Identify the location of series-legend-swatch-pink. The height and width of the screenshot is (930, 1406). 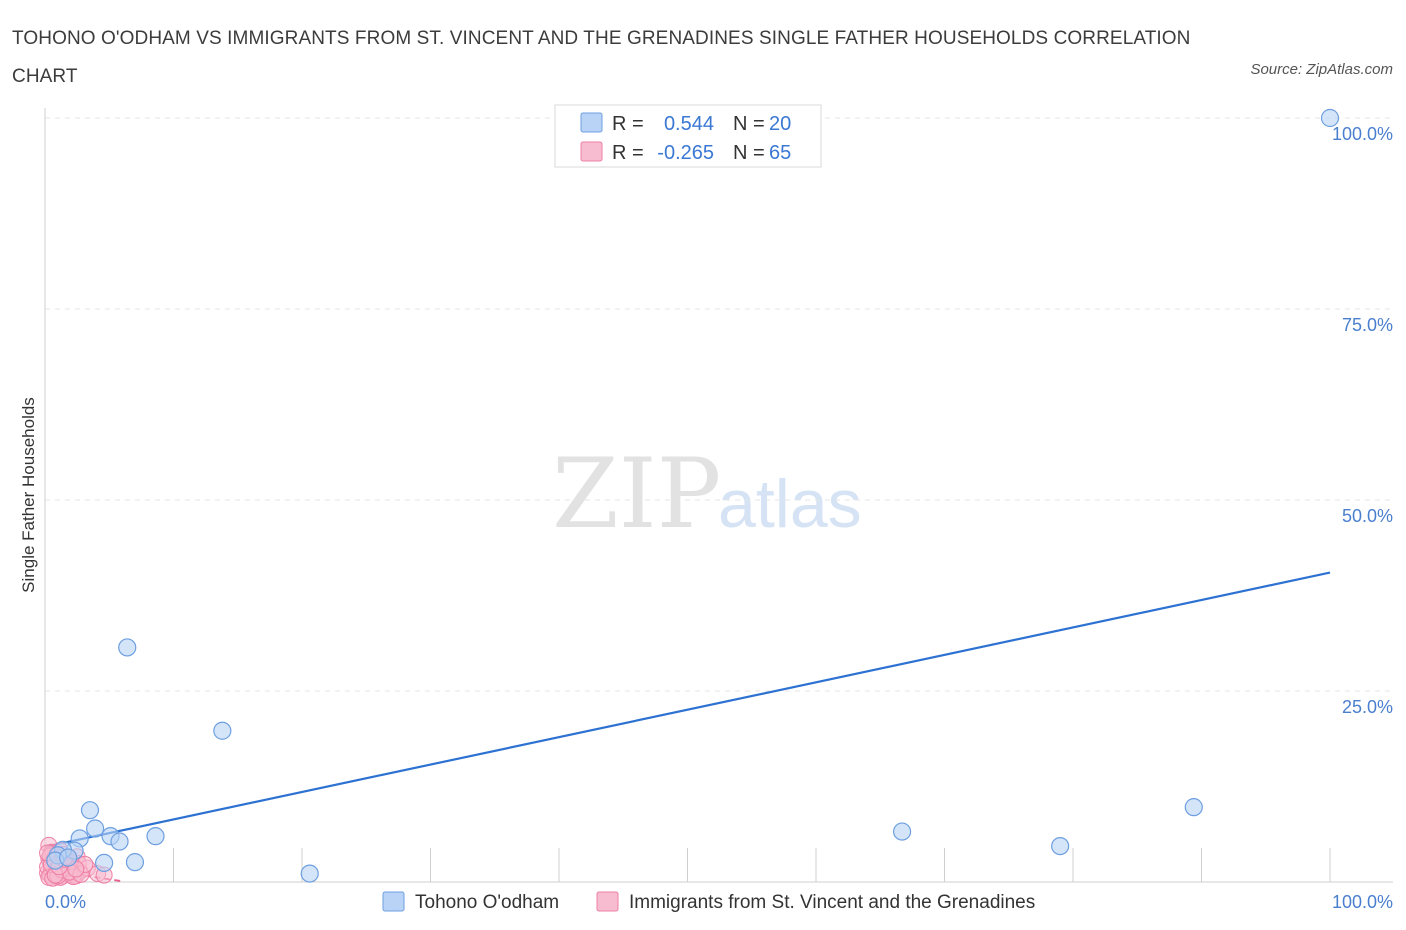
(607, 901).